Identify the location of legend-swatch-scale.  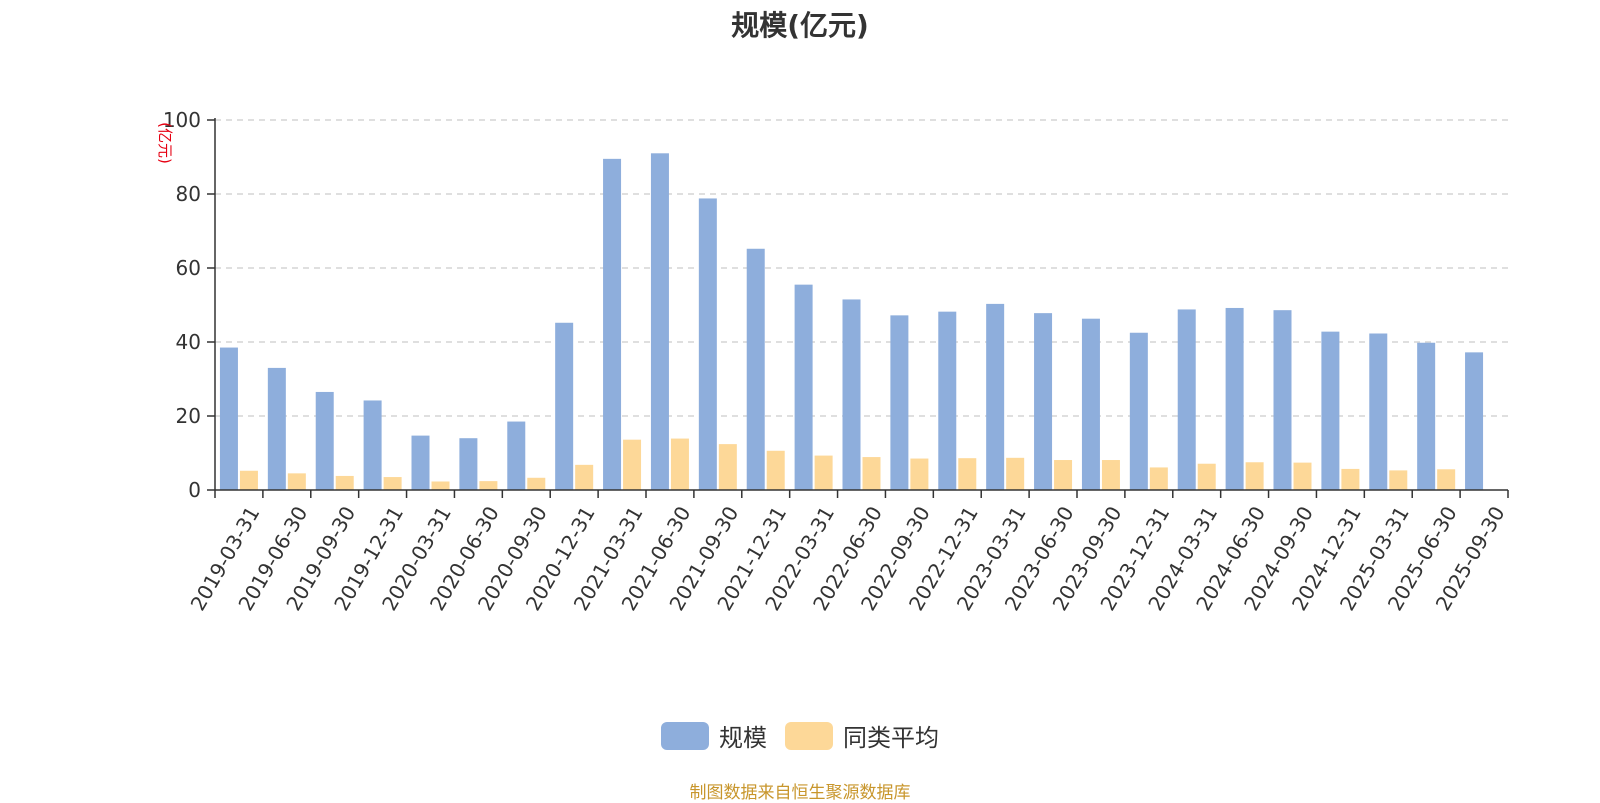
(685, 735).